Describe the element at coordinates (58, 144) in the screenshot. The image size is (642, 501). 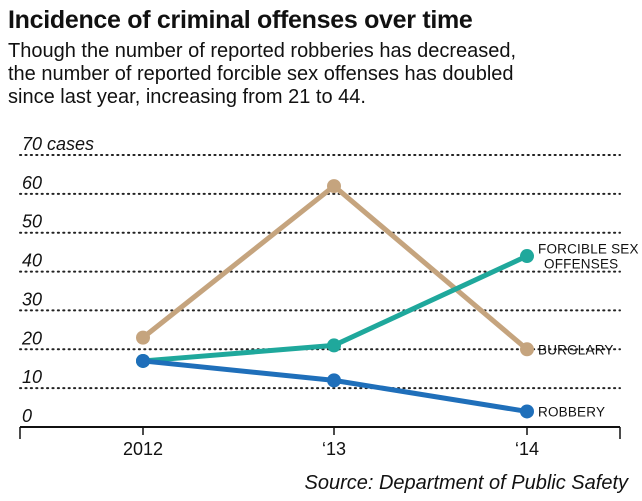
I see `y-tick-label: 70 cases` at that location.